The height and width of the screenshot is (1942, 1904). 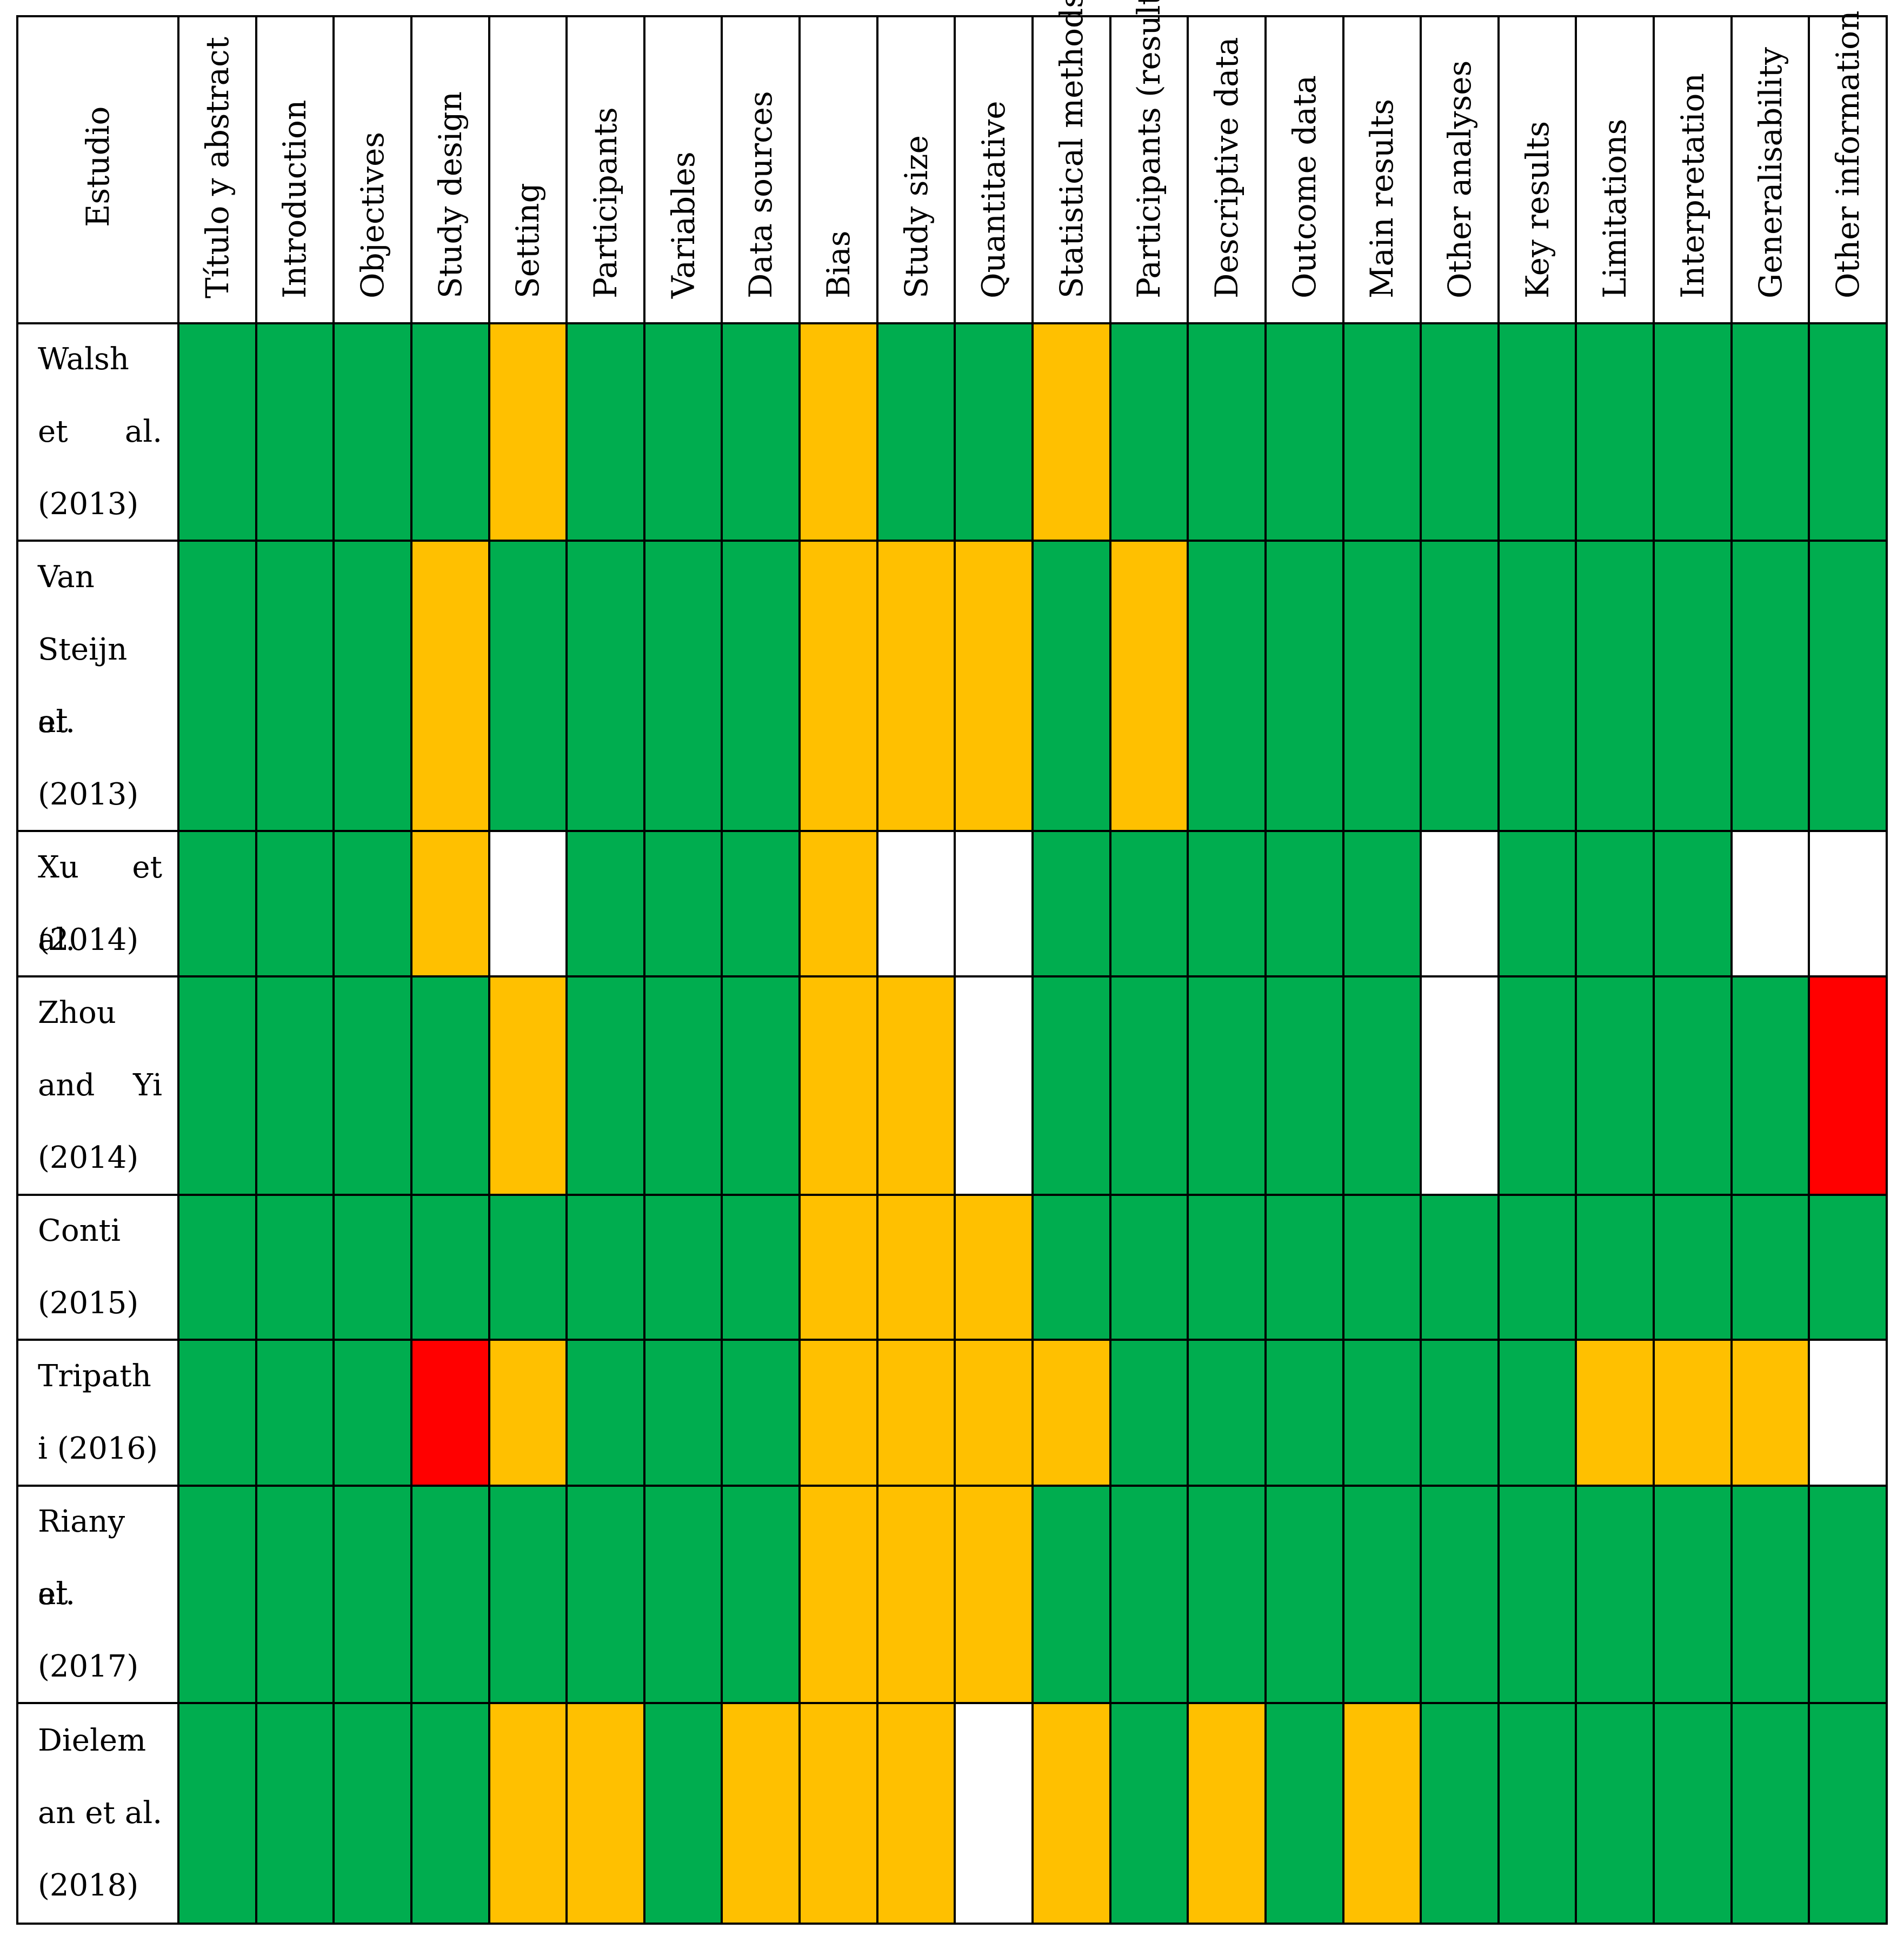 I want to click on study-label-line: and Yi, so click(x=100, y=1086).